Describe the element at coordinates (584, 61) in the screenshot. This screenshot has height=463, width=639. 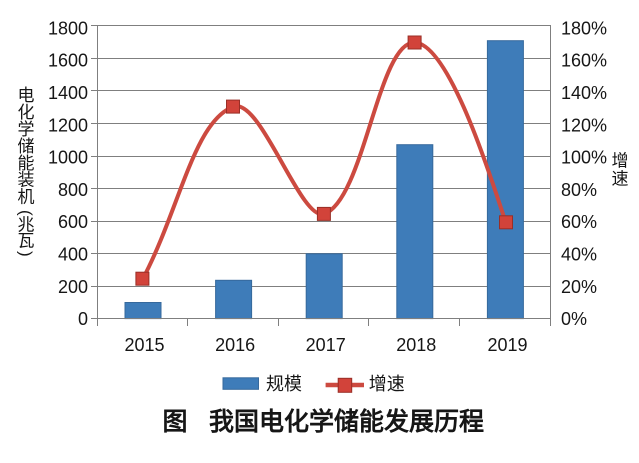
I see `svg-text: 160%` at that location.